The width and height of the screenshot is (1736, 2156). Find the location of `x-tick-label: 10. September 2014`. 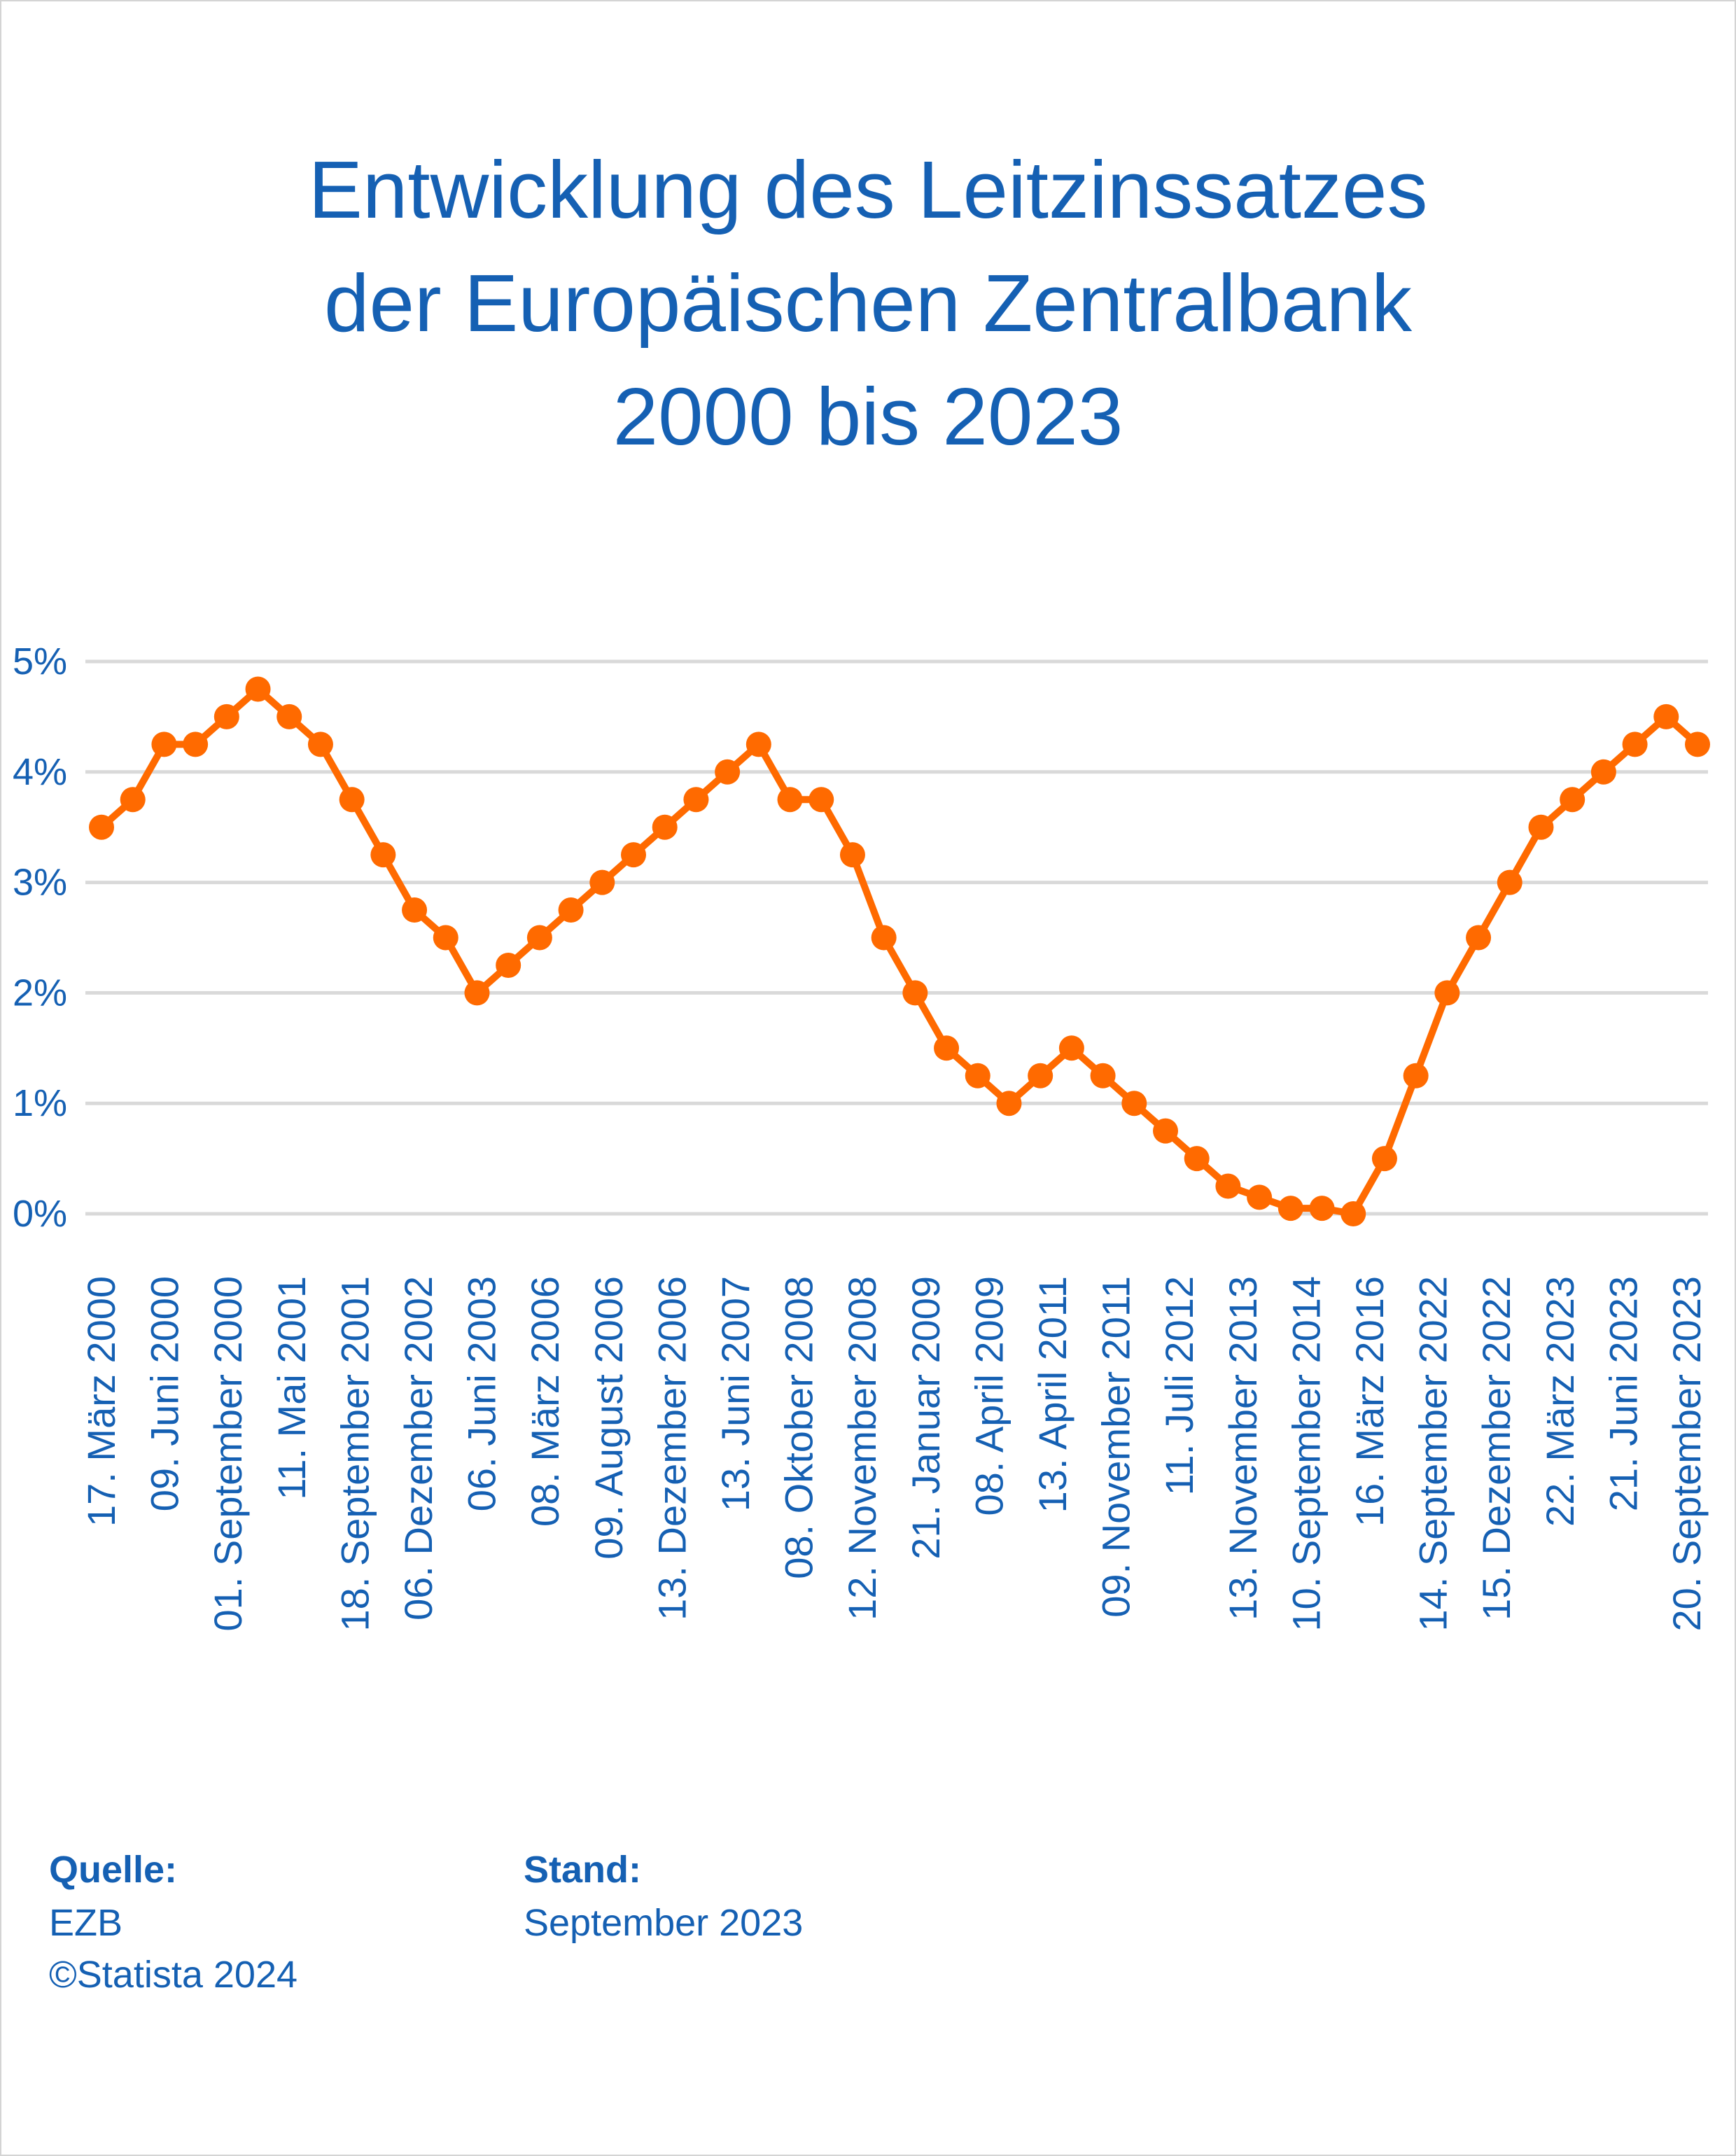

x-tick-label: 10. September 2014 is located at coordinates (1306, 1453).